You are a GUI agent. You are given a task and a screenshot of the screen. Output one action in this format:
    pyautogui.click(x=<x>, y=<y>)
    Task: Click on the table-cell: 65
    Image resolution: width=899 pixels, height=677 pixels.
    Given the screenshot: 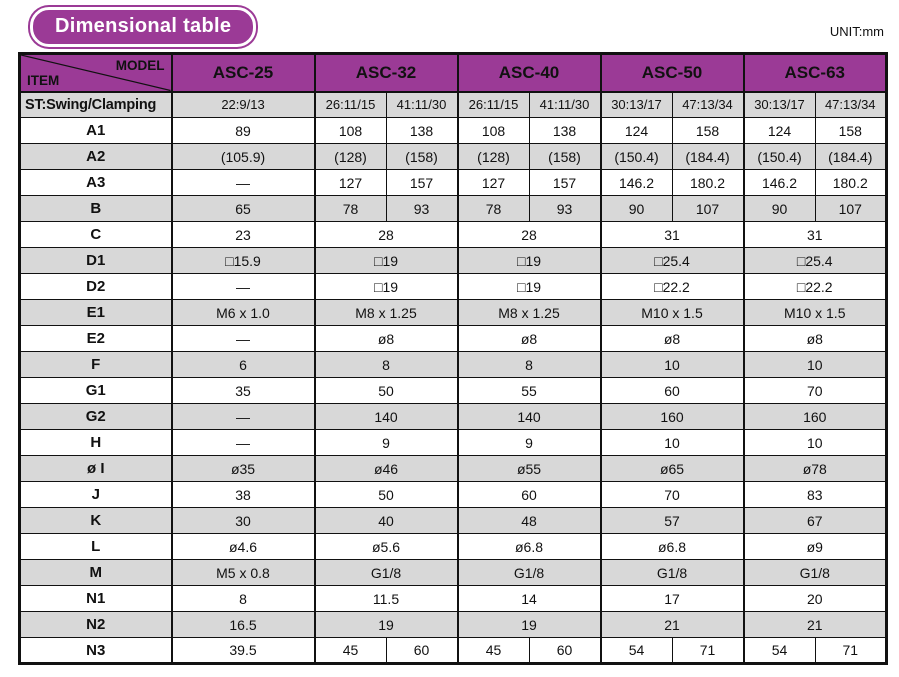 What is the action you would take?
    pyautogui.click(x=242, y=208)
    